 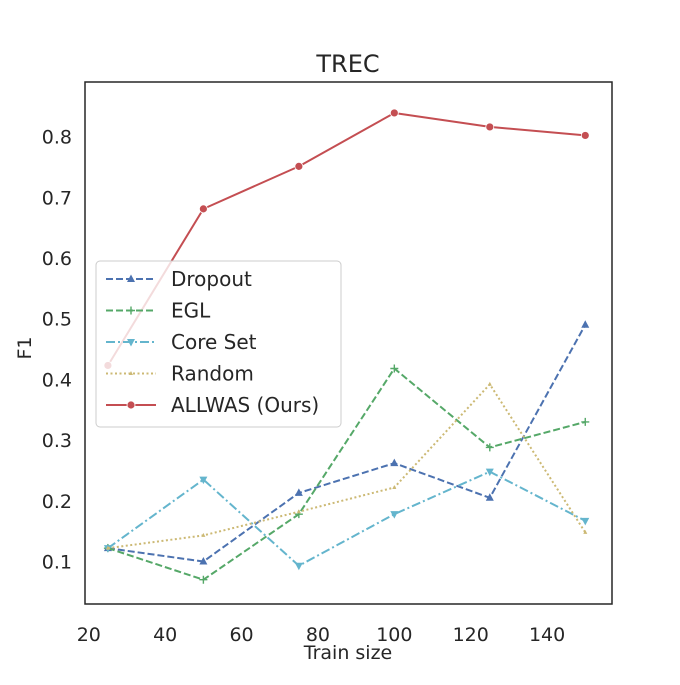 I want to click on legend-item-core-set: Core Set, so click(x=181, y=342).